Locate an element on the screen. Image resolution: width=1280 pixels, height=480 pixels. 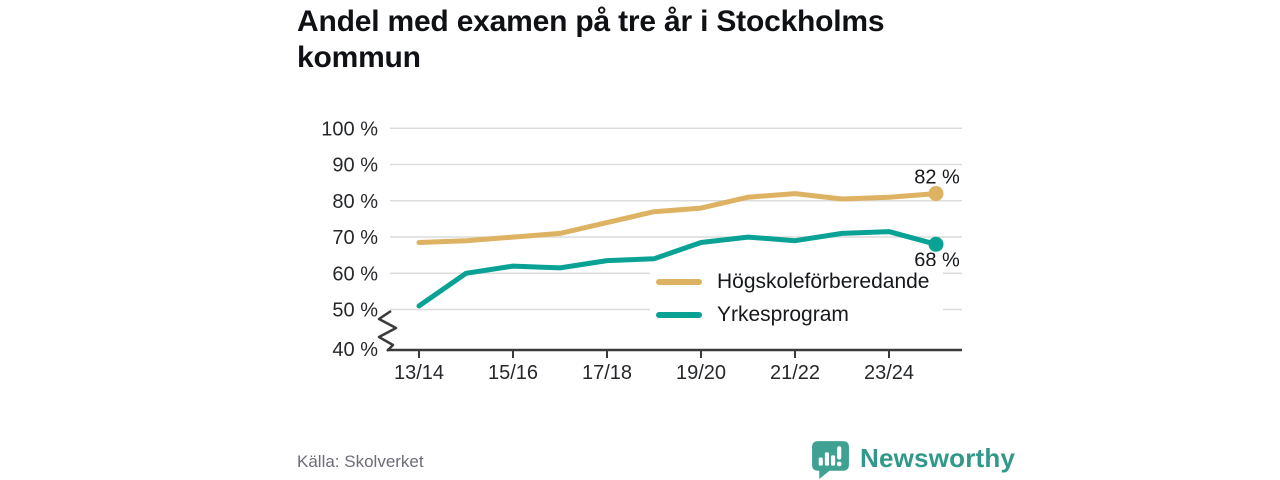
series-line-yrkesprogram is located at coordinates (677, 269).